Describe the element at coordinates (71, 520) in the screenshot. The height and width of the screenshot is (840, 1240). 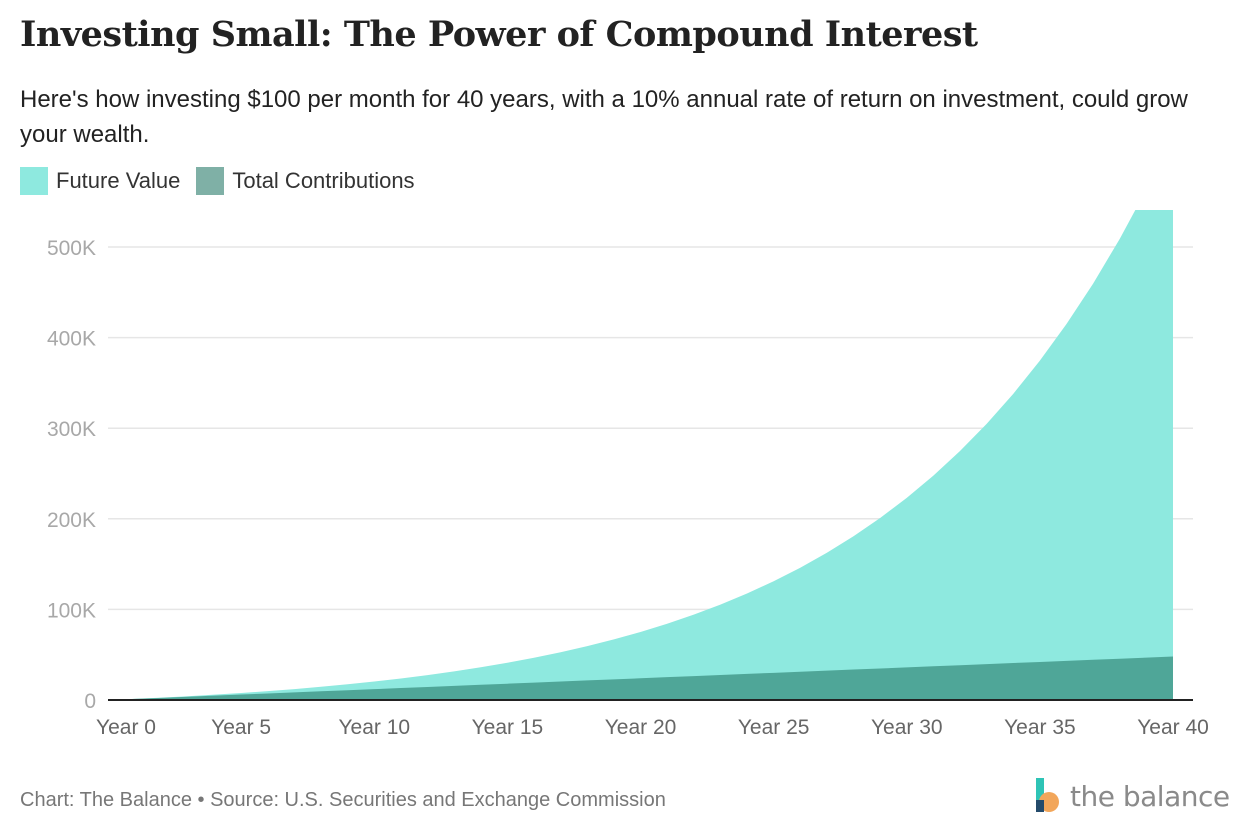
I see `y-tick-label: 200K` at that location.